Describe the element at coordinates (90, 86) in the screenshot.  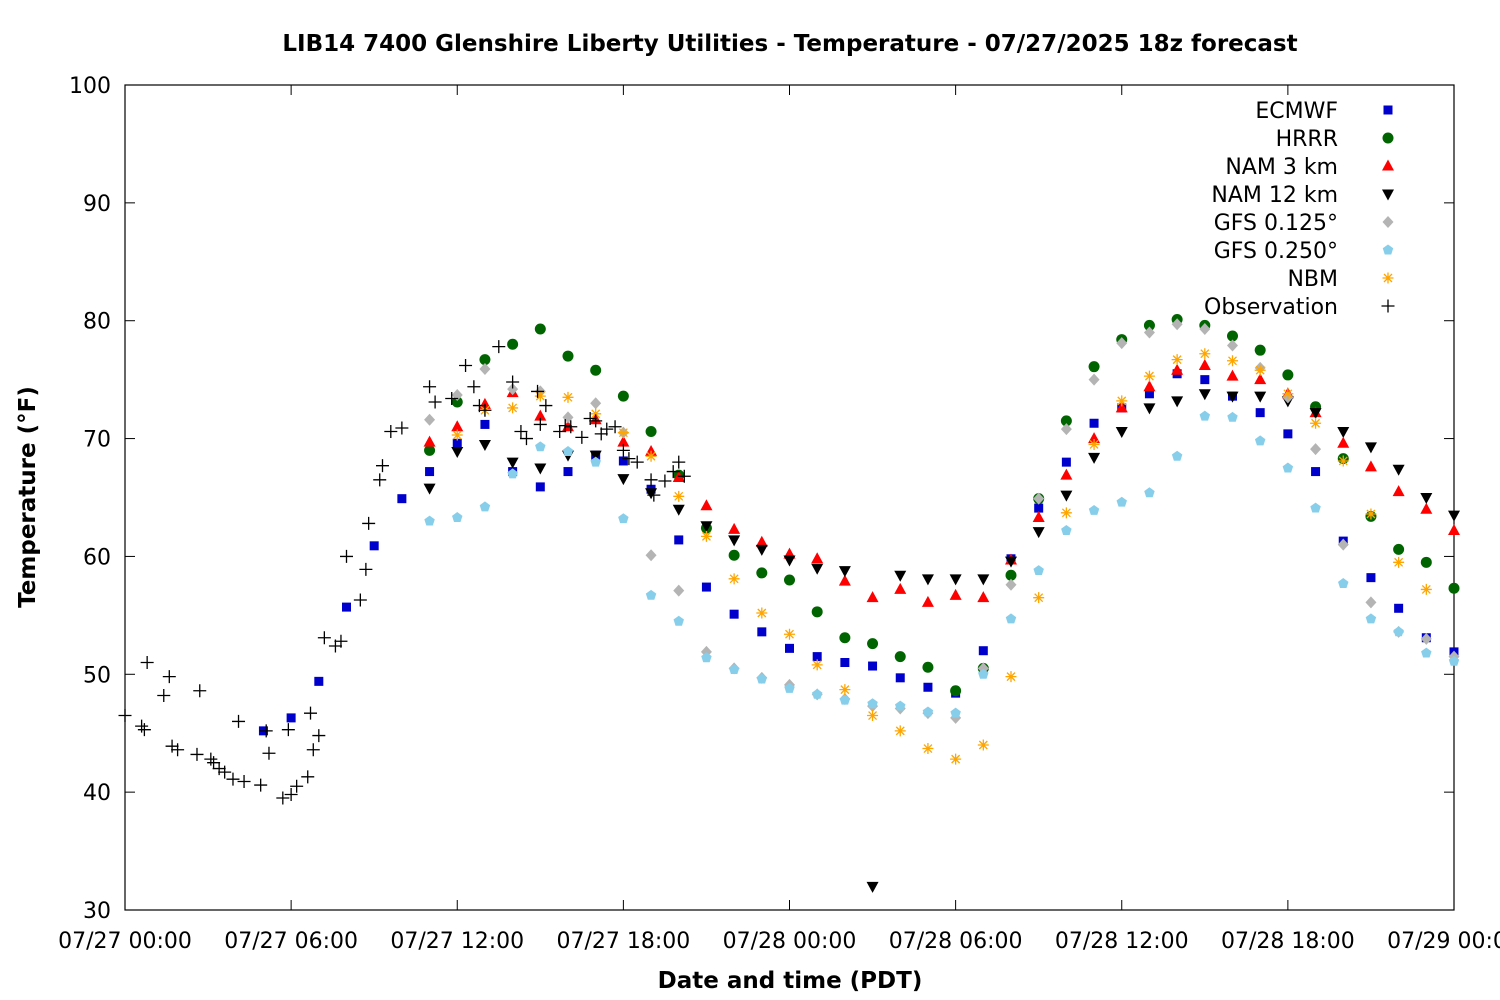
I see `y-tick-label: 100` at that location.